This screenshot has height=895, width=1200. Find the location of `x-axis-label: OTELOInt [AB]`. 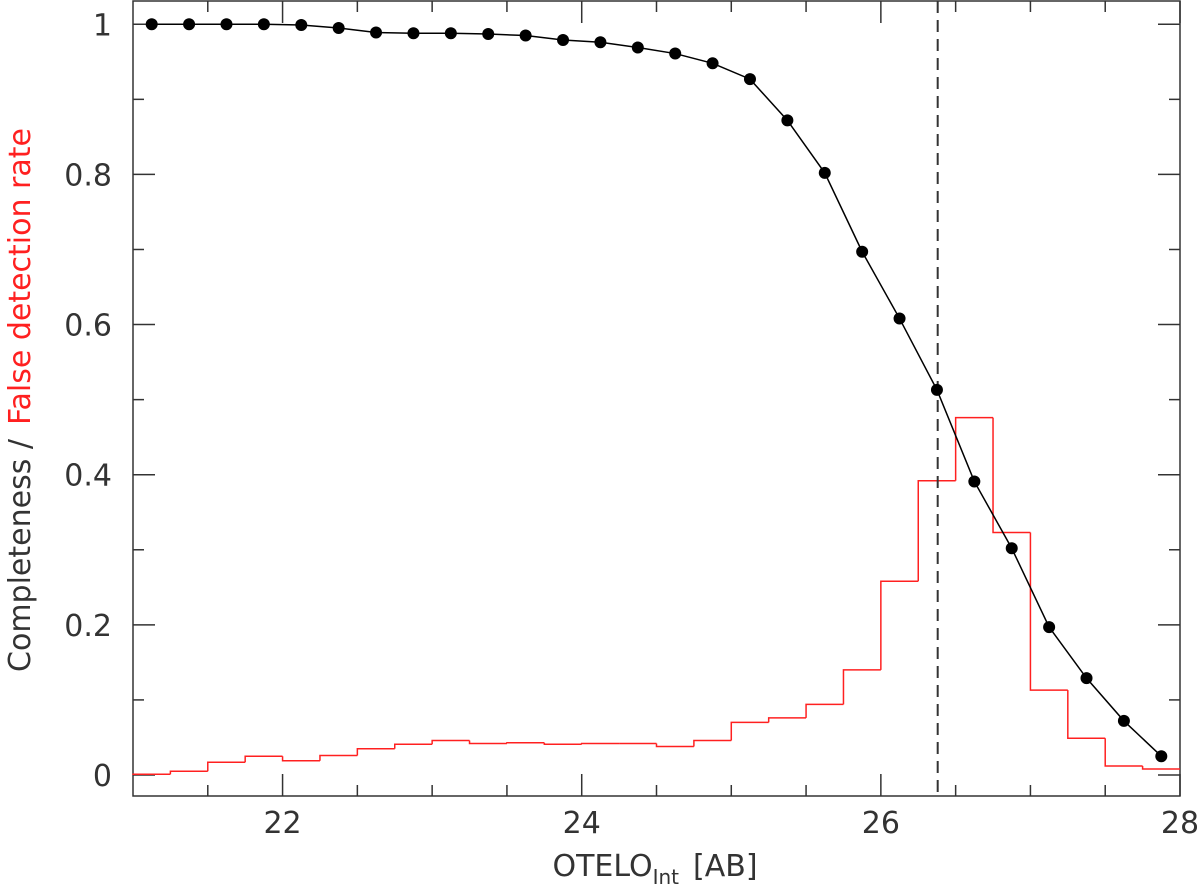

x-axis-label: OTELOInt [AB] is located at coordinates (654, 869).